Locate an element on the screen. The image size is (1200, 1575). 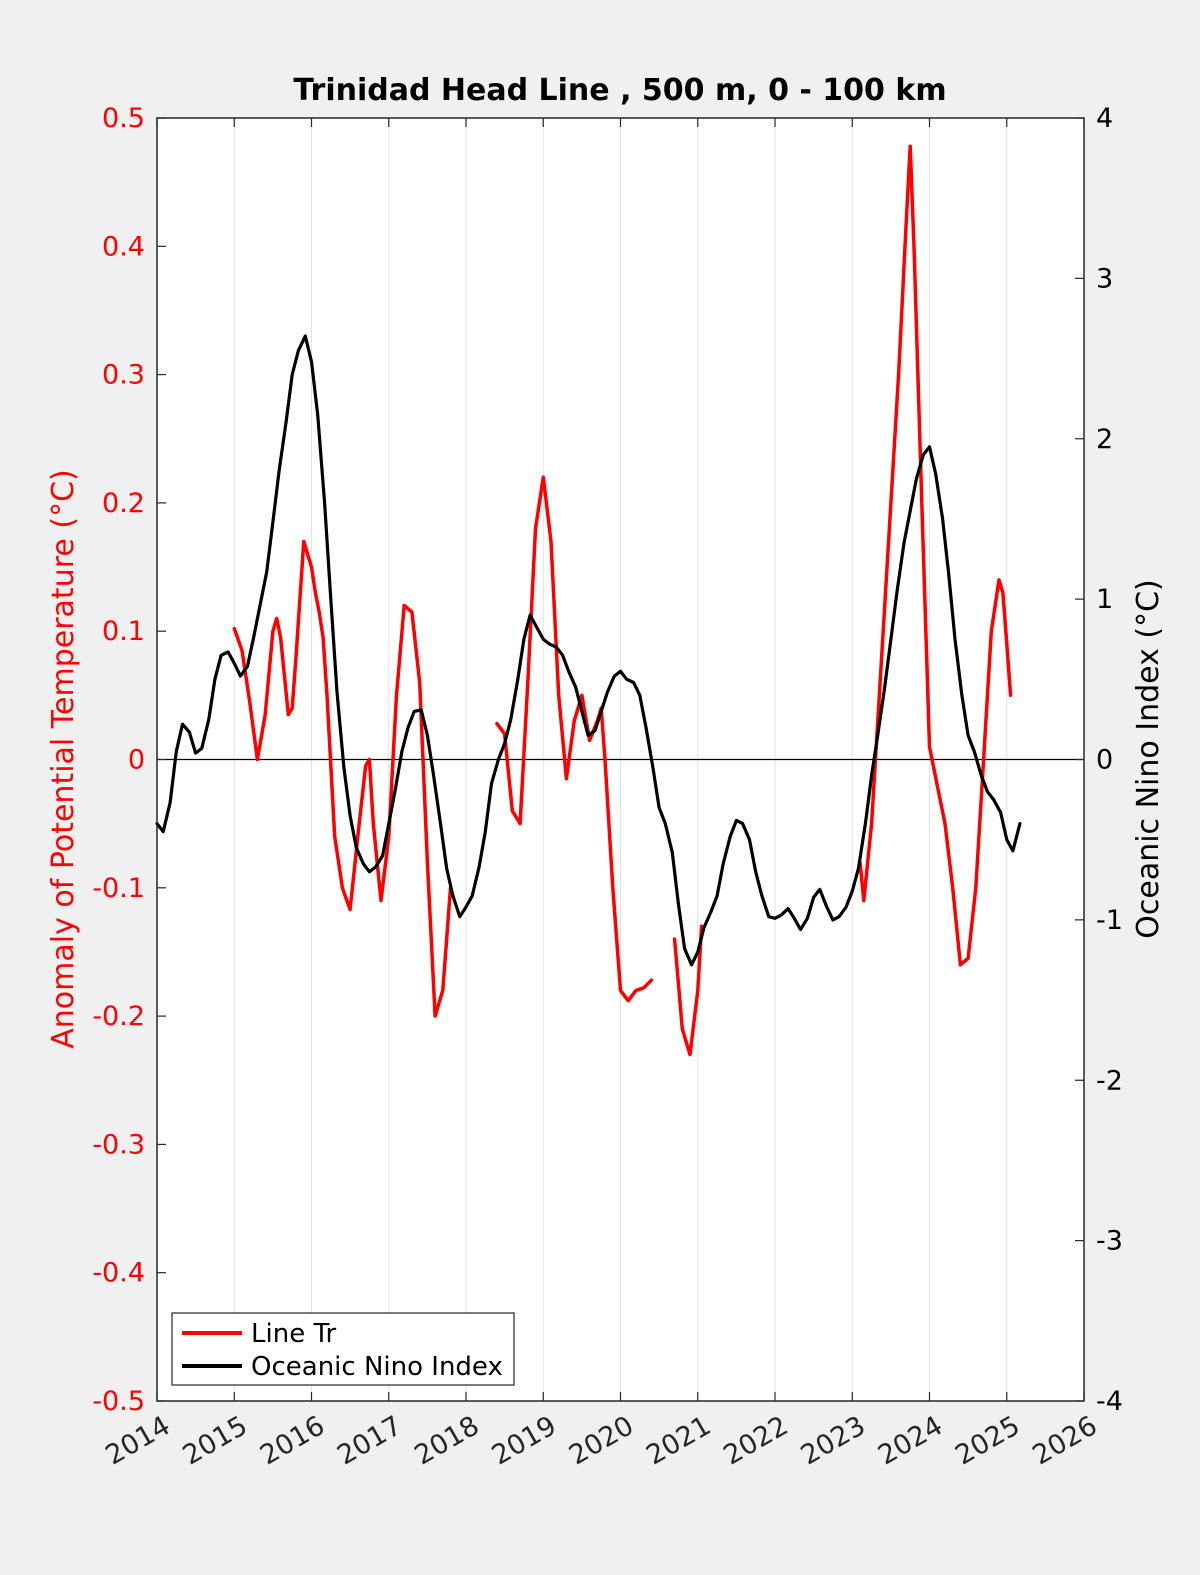
x-tick-label: 2022 is located at coordinates (755, 1440).